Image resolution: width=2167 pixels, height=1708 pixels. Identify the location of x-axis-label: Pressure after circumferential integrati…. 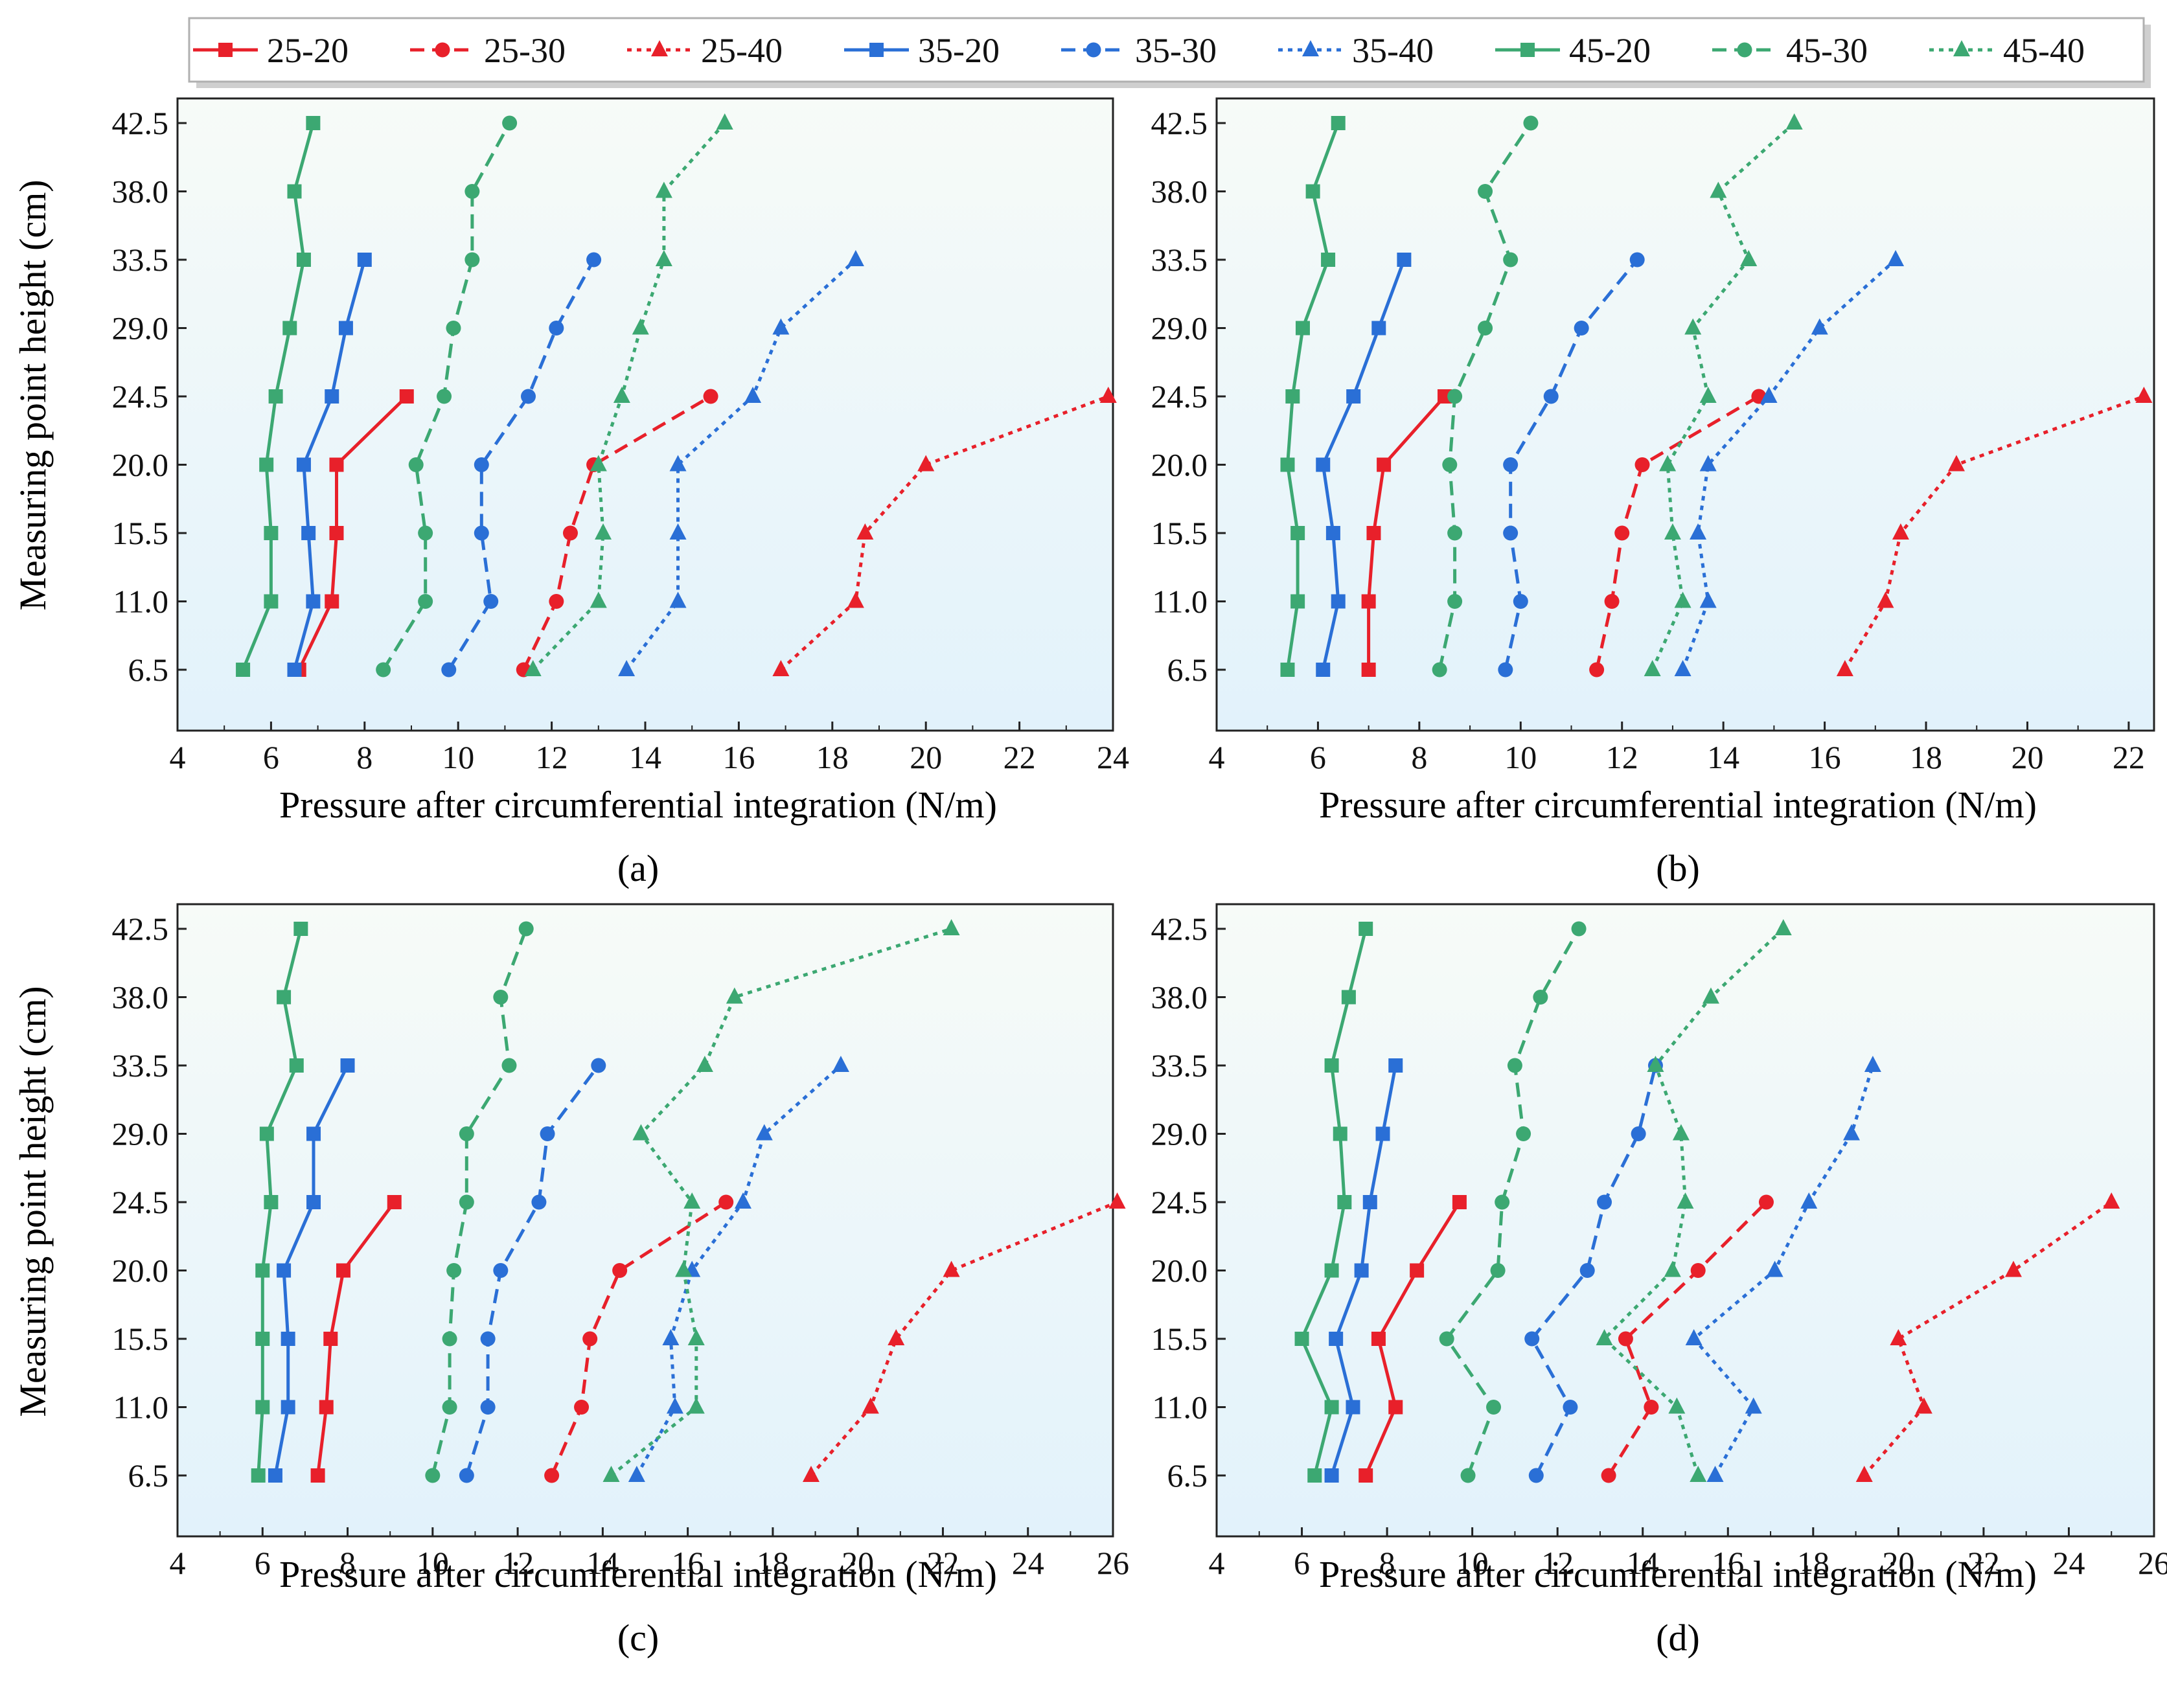
(1678, 1574).